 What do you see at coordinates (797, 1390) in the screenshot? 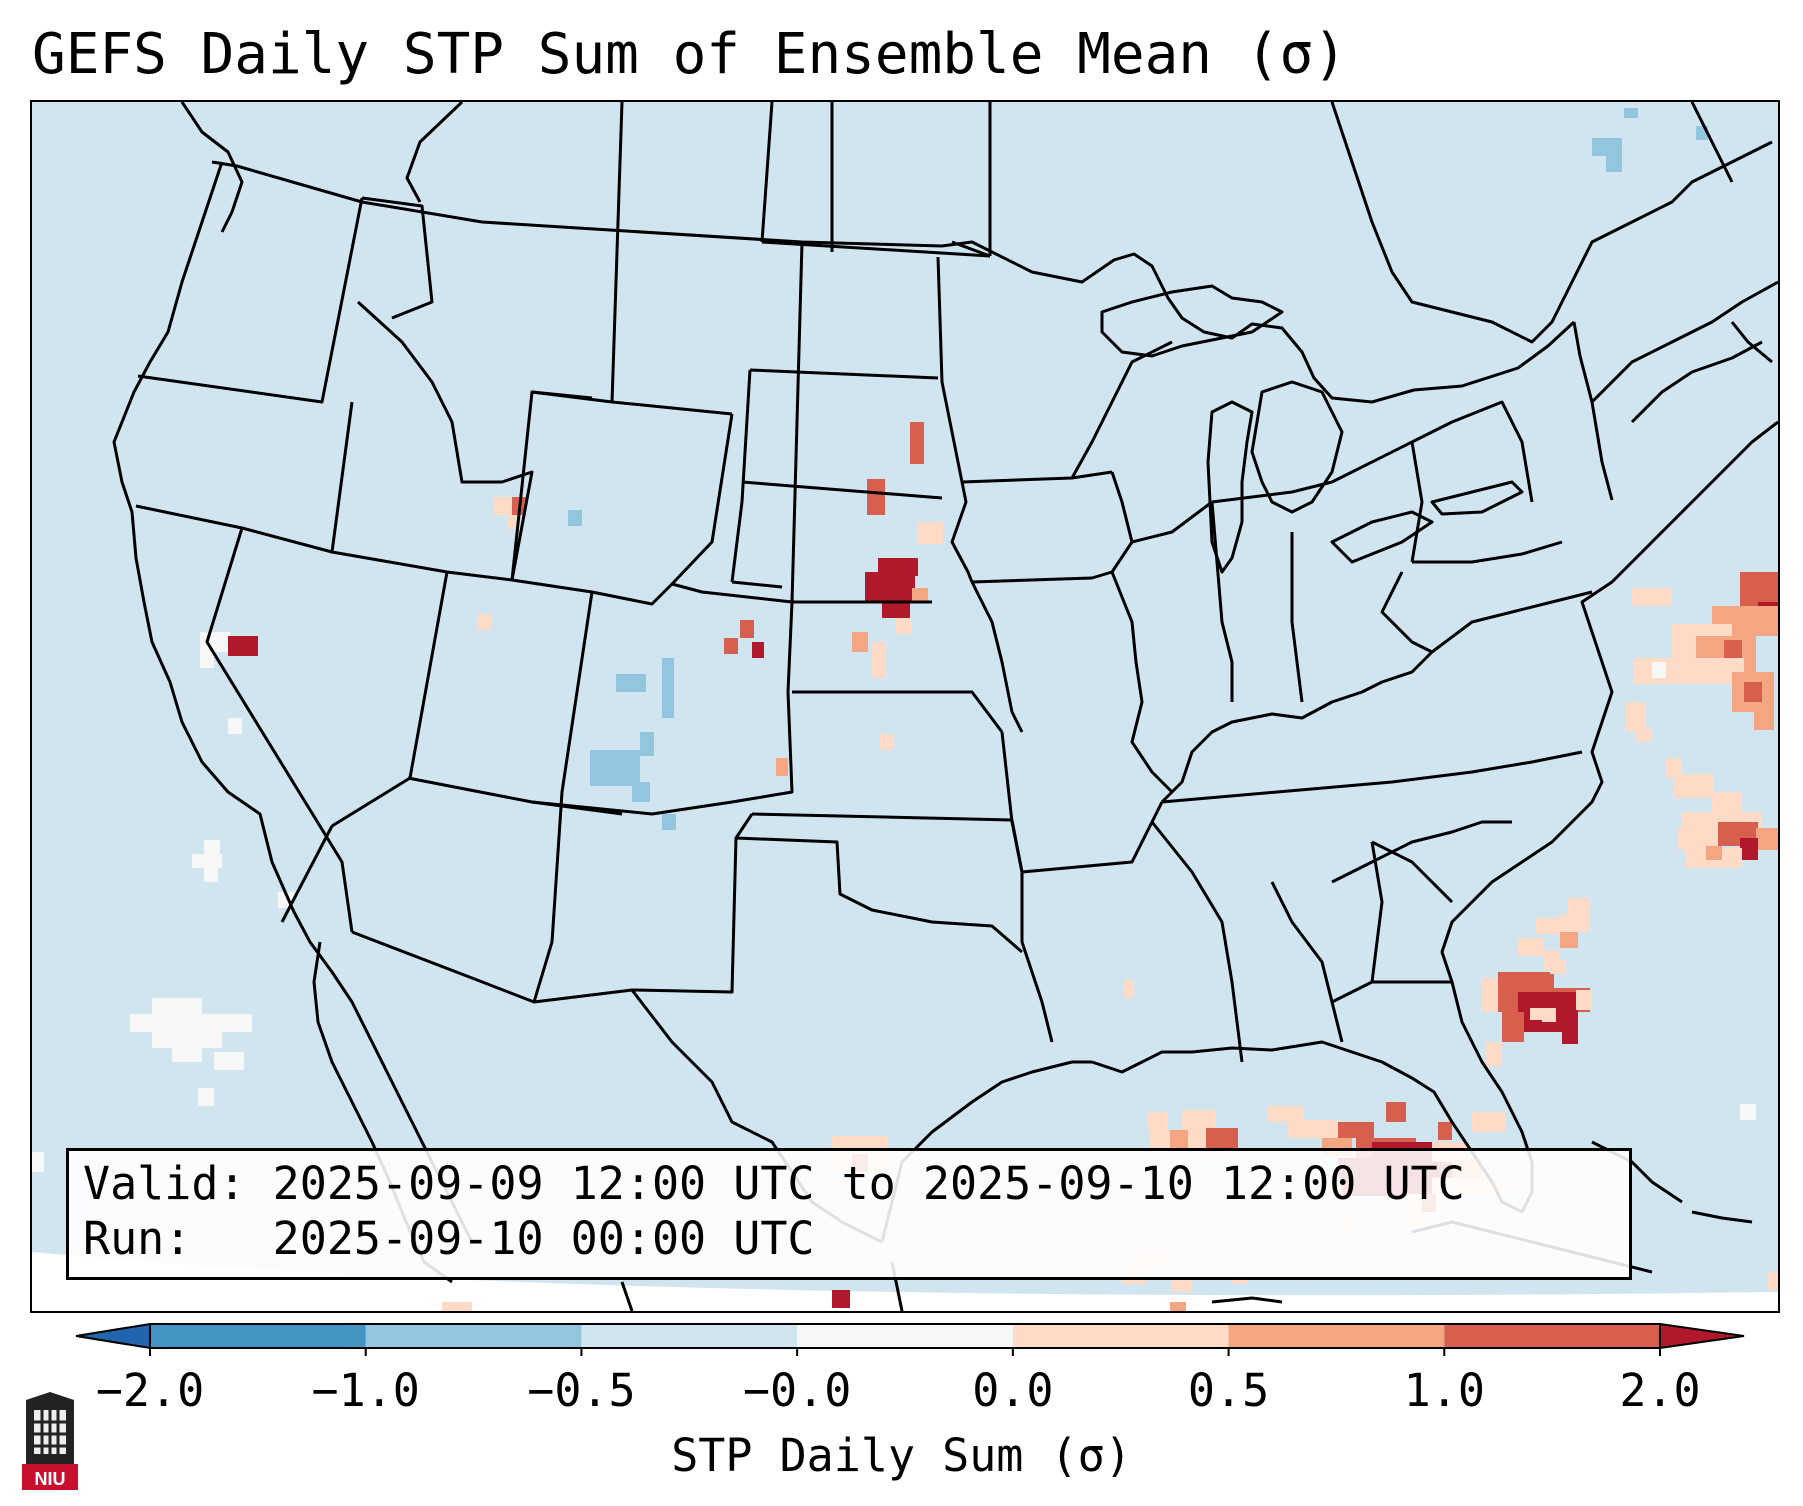
I see `colorbar-tick-label: −0.0` at bounding box center [797, 1390].